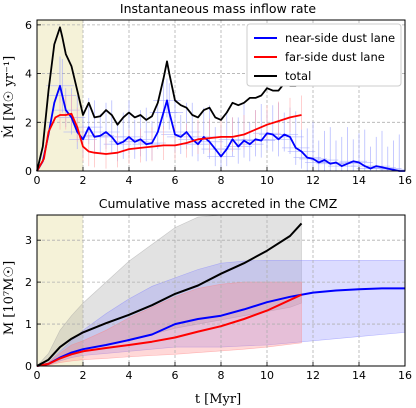  Describe the element at coordinates (218, 399) in the screenshot. I see `x-axis-label: t [Myr]` at that location.